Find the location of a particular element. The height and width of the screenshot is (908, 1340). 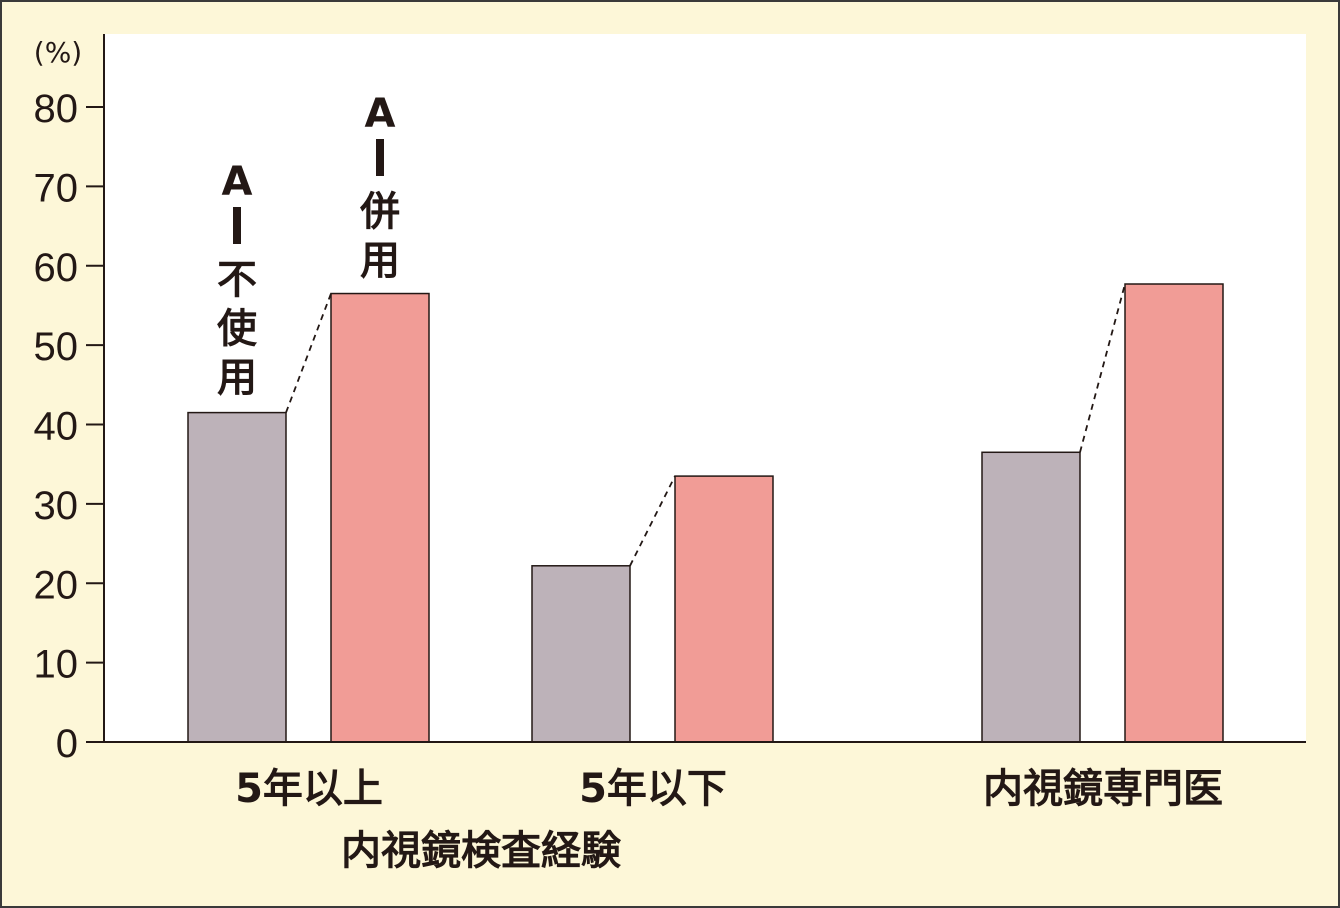

y-tick-label-80: 80 is located at coordinates (56, 109).